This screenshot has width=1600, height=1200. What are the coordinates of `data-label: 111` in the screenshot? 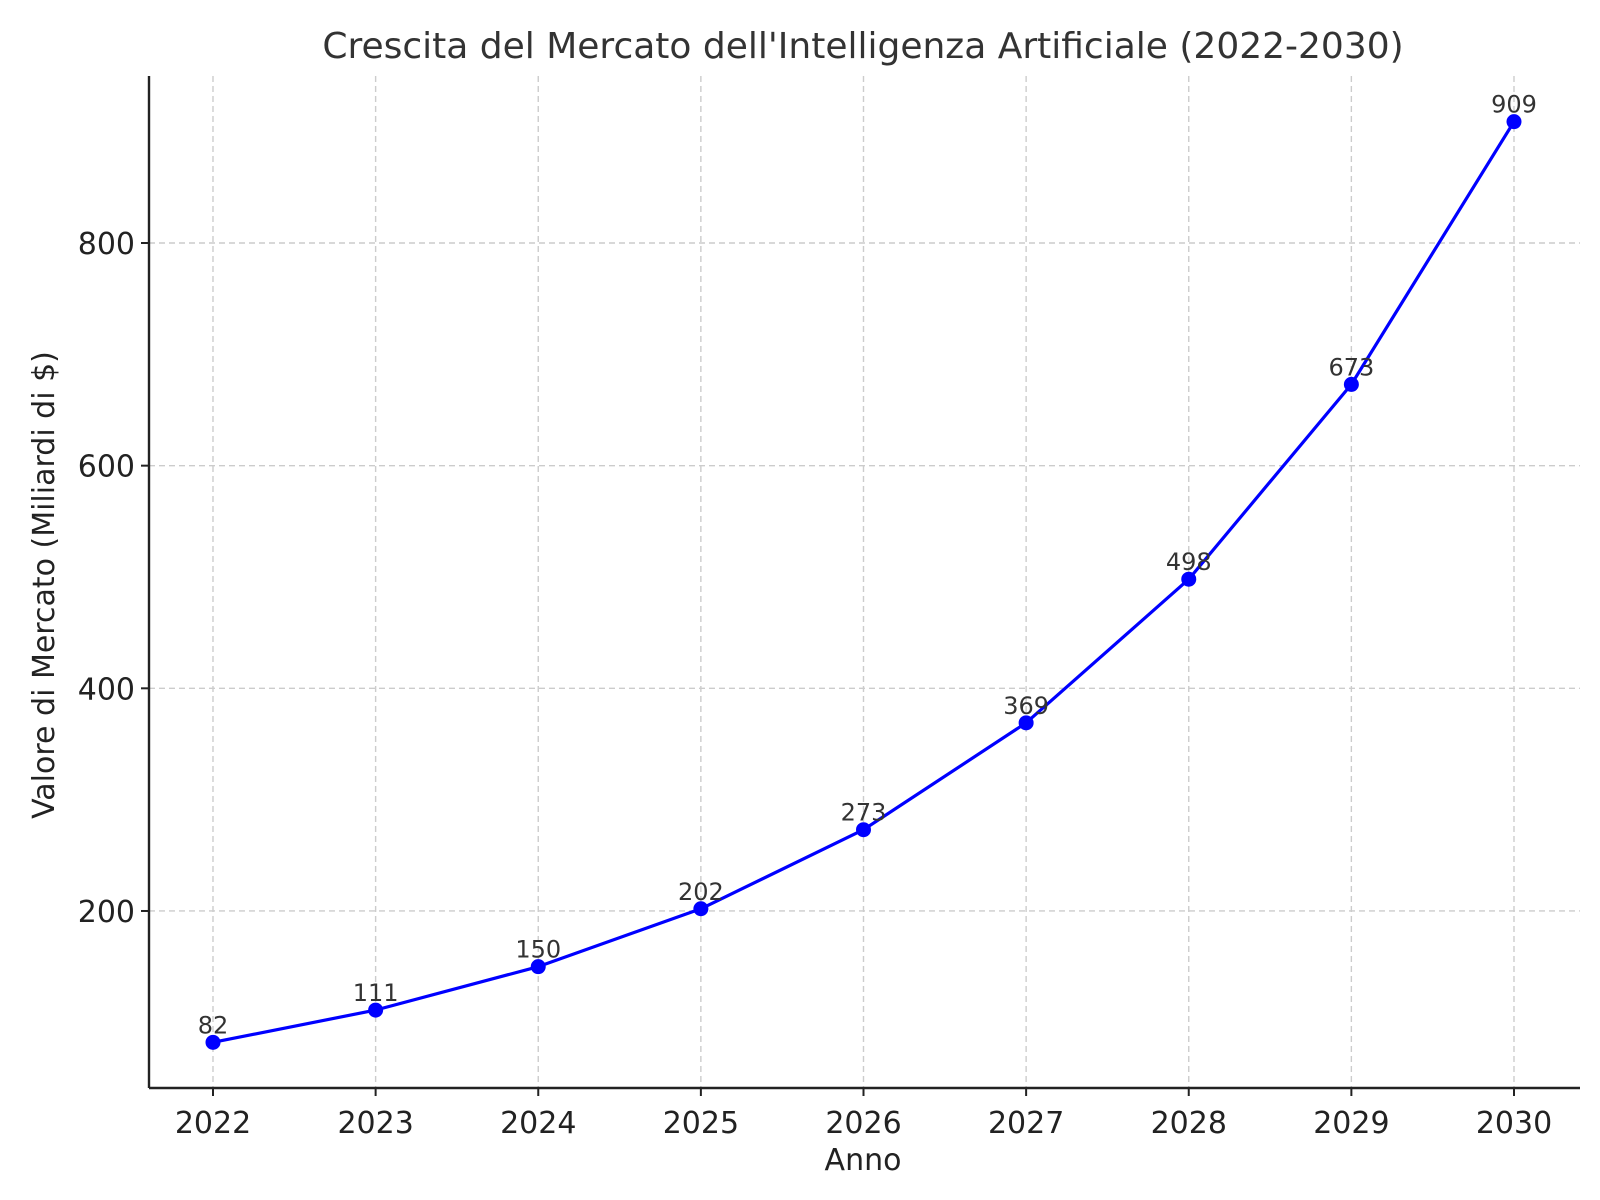 It's located at (376, 993).